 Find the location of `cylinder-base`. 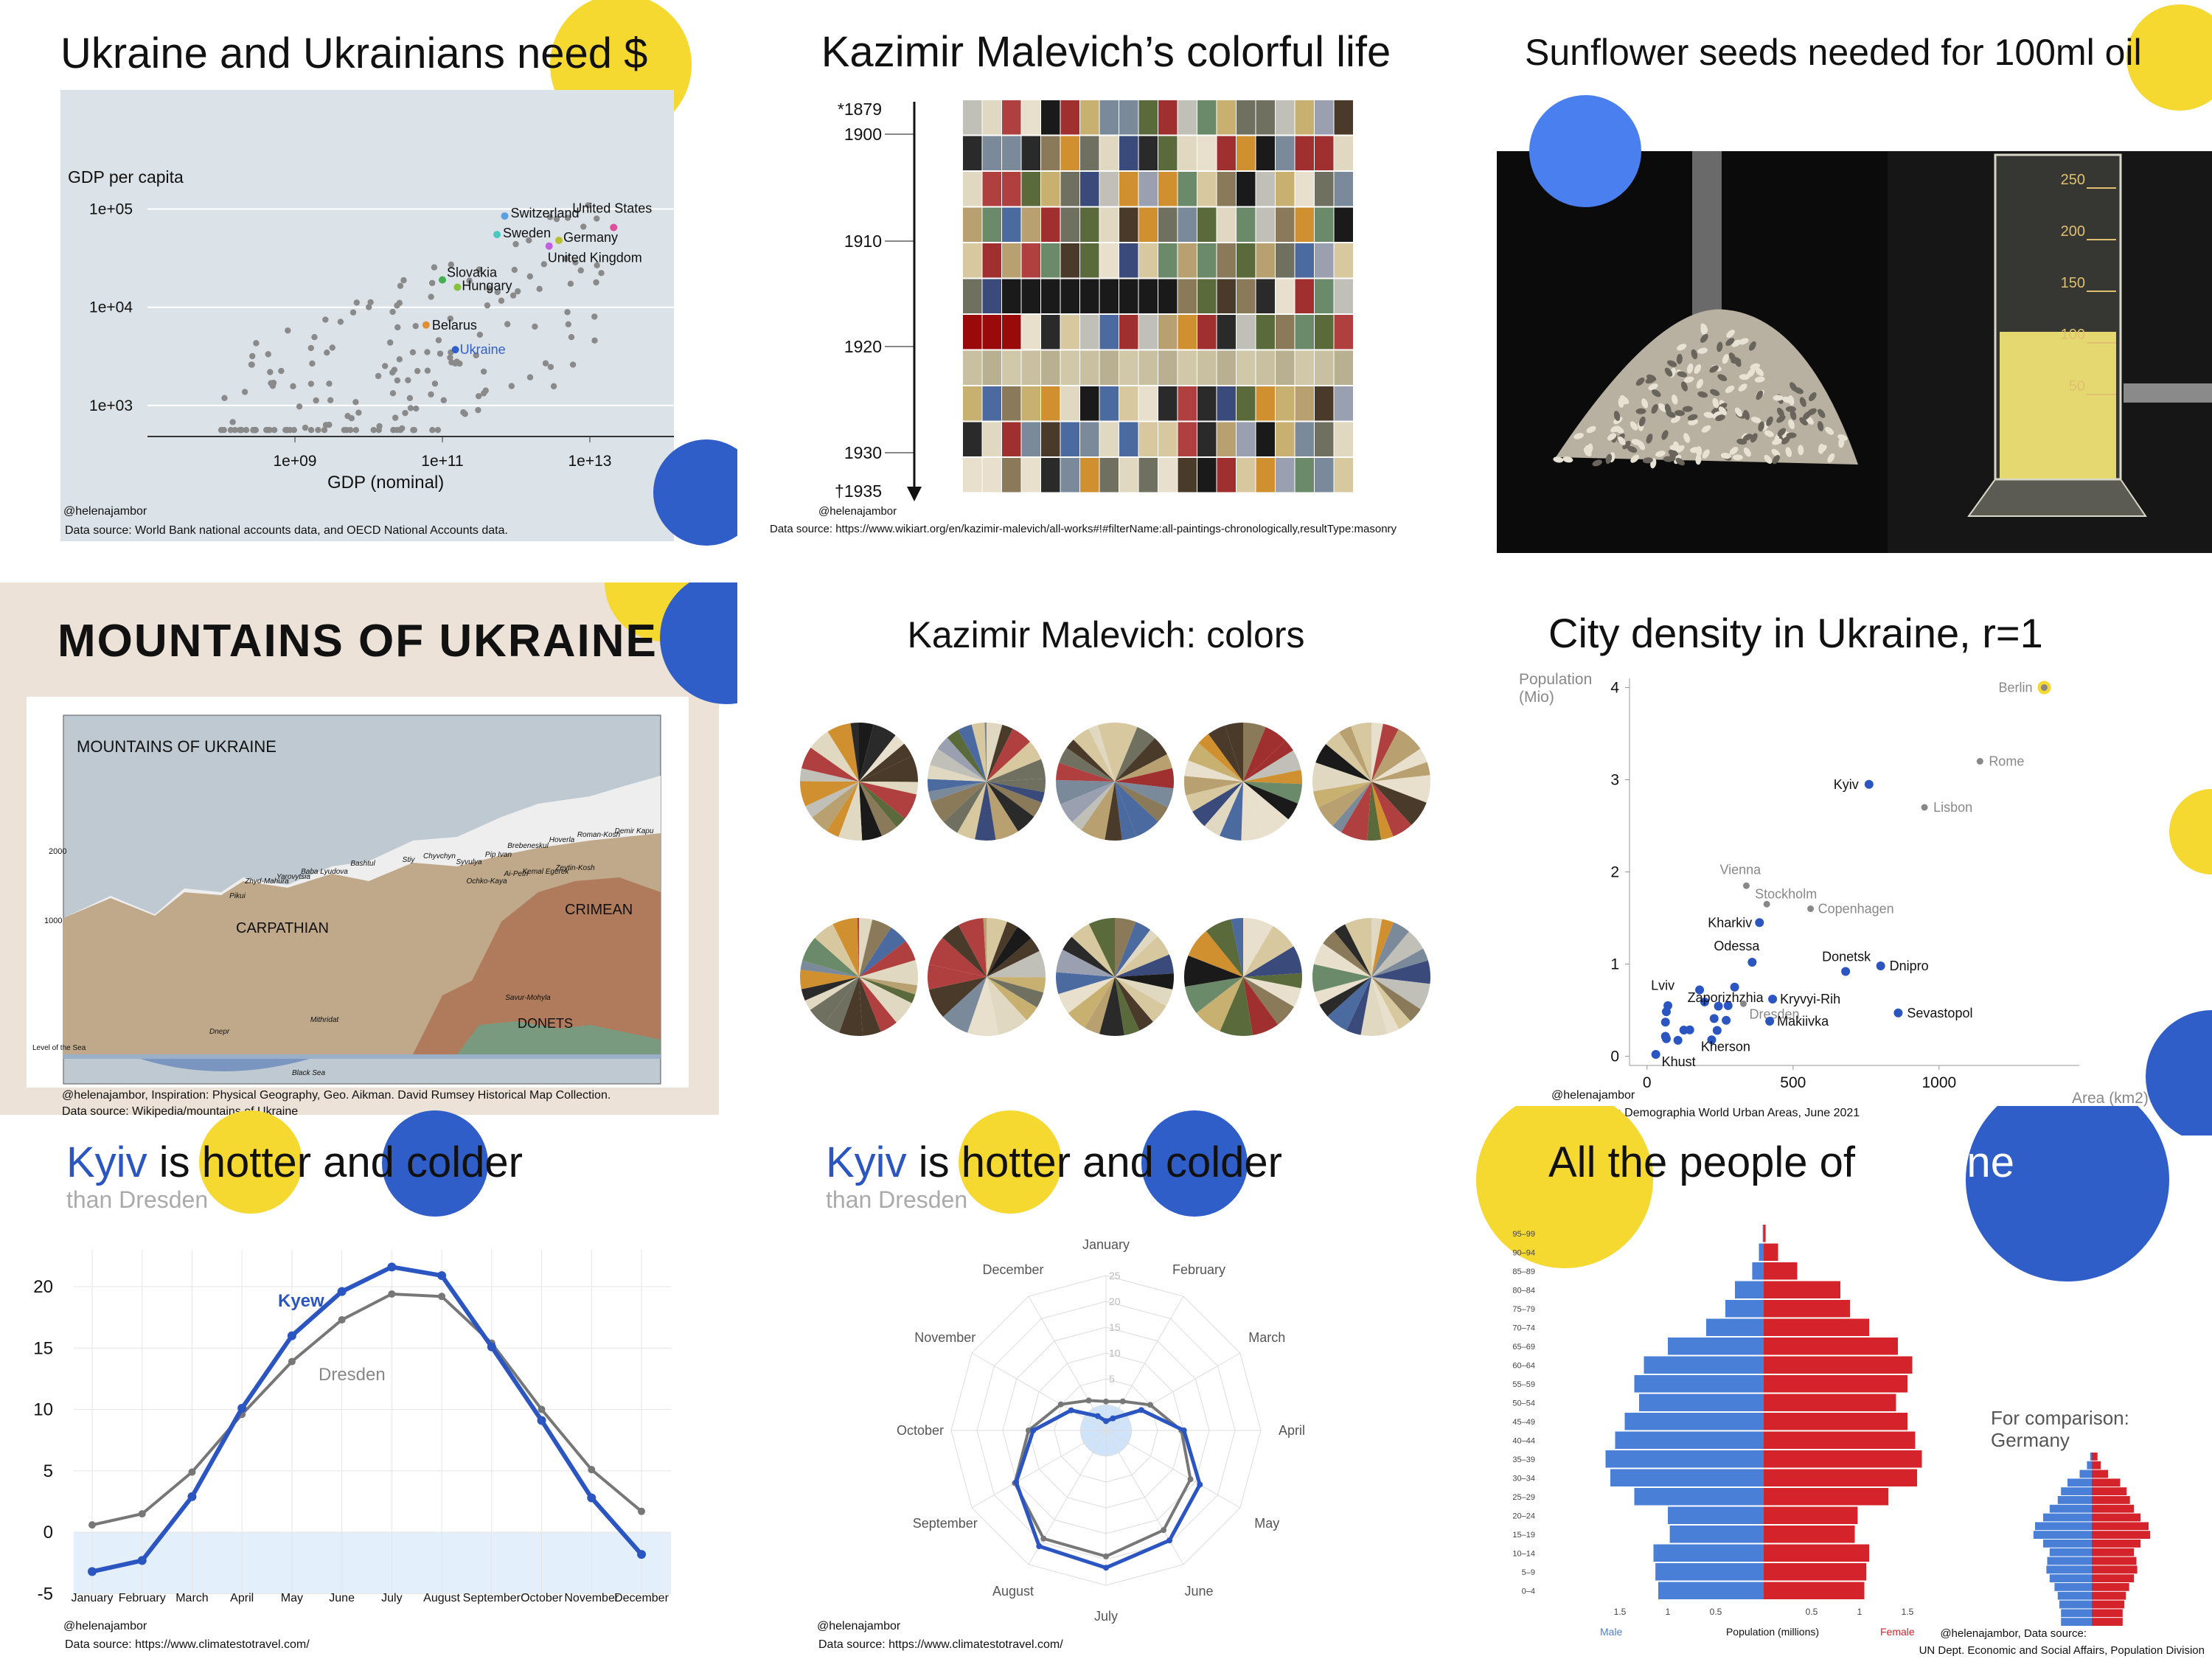

cylinder-base is located at coordinates (2057, 498).